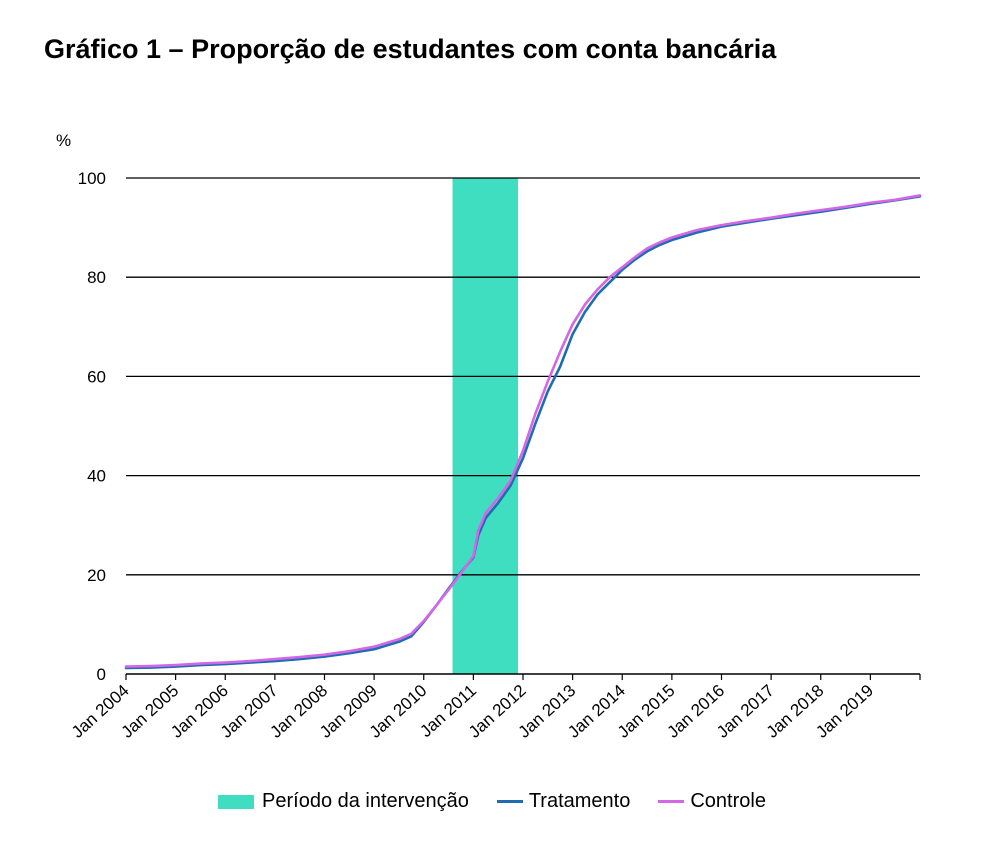  What do you see at coordinates (101, 674) in the screenshot?
I see `y-tick-label: 0` at bounding box center [101, 674].